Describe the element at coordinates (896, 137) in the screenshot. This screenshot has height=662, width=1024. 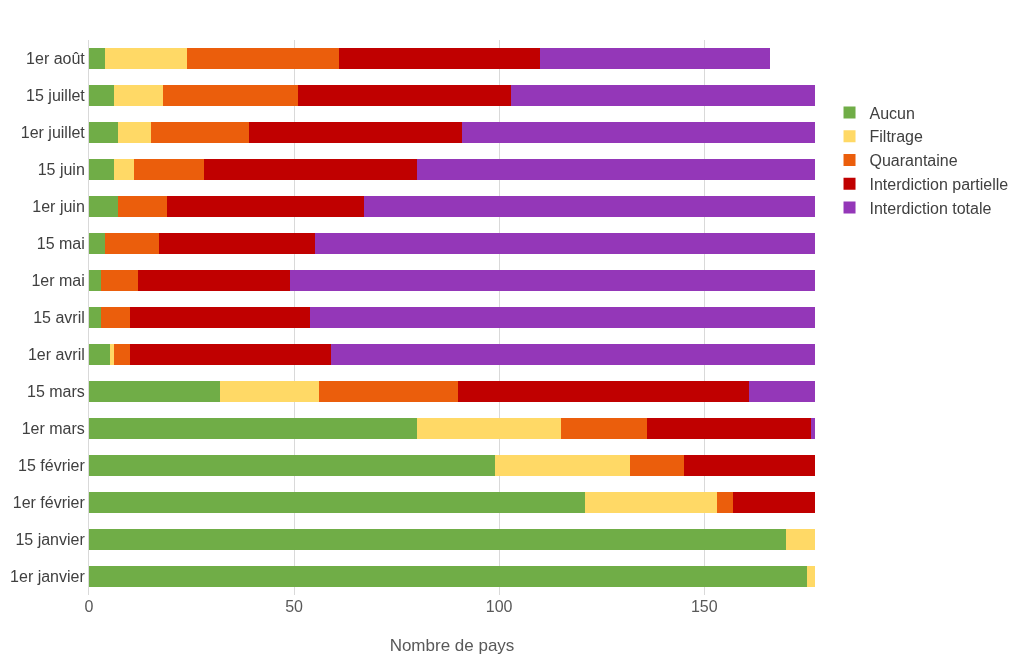
I see `legend-label: Filtrage` at that location.